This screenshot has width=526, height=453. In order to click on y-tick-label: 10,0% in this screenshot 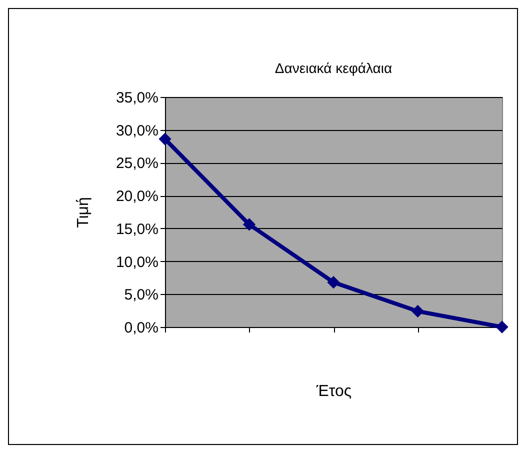, I will do `click(137, 262)`.